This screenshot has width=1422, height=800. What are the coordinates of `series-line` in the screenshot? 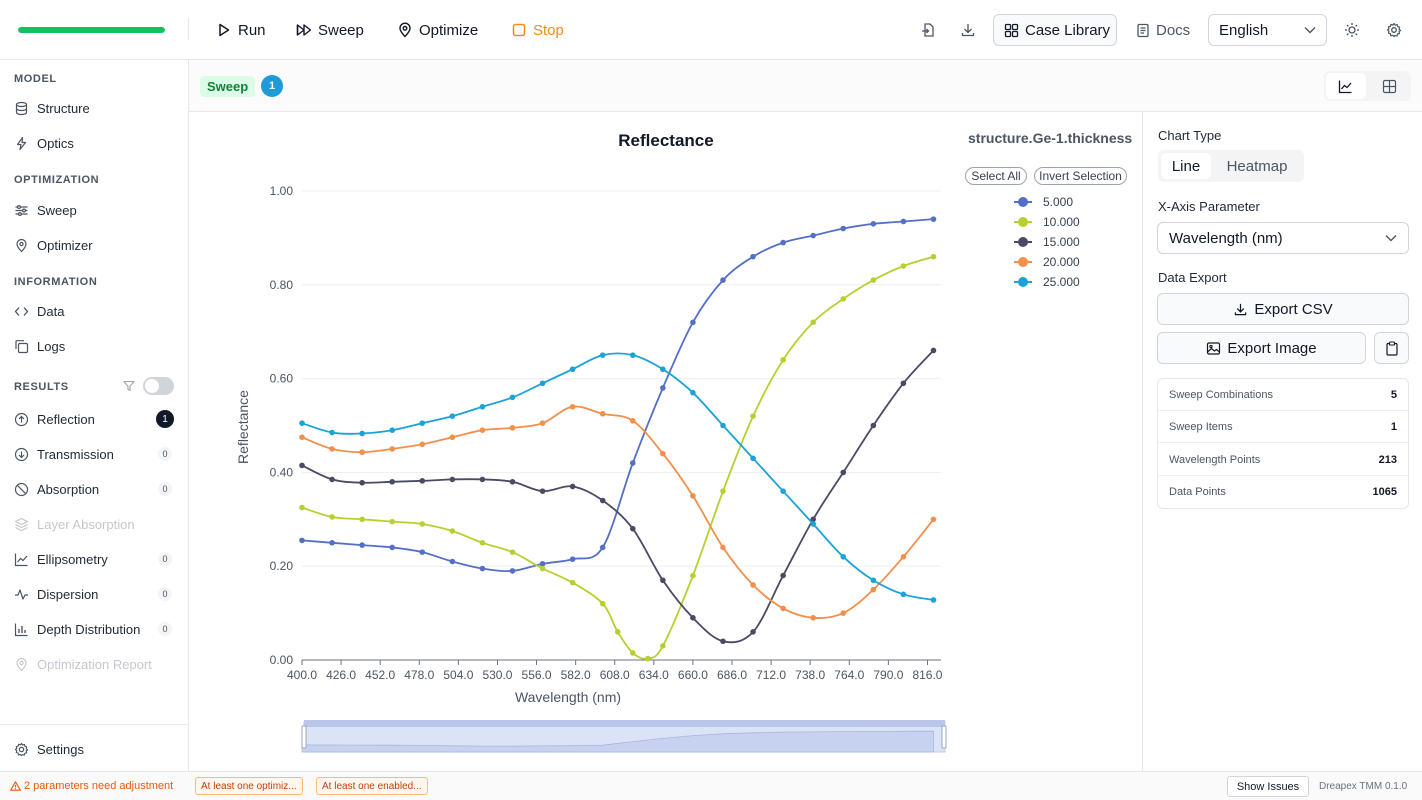 It's located at (618, 512).